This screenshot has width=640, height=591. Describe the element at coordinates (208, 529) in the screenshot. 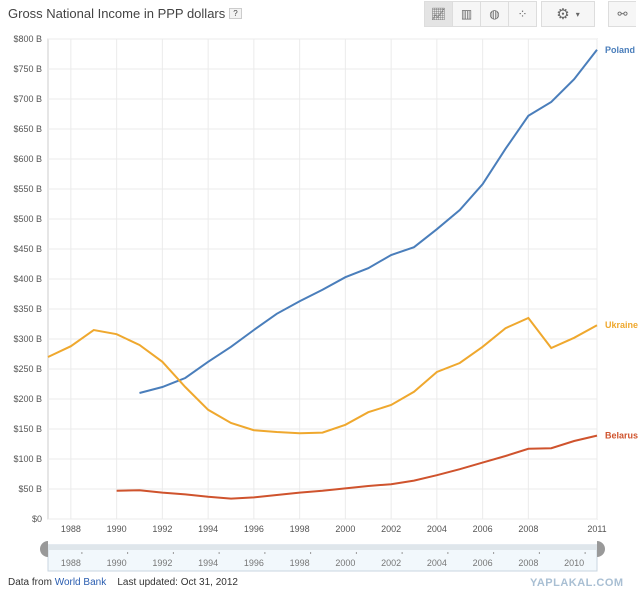

I see `x-tick-label: 1994` at that location.